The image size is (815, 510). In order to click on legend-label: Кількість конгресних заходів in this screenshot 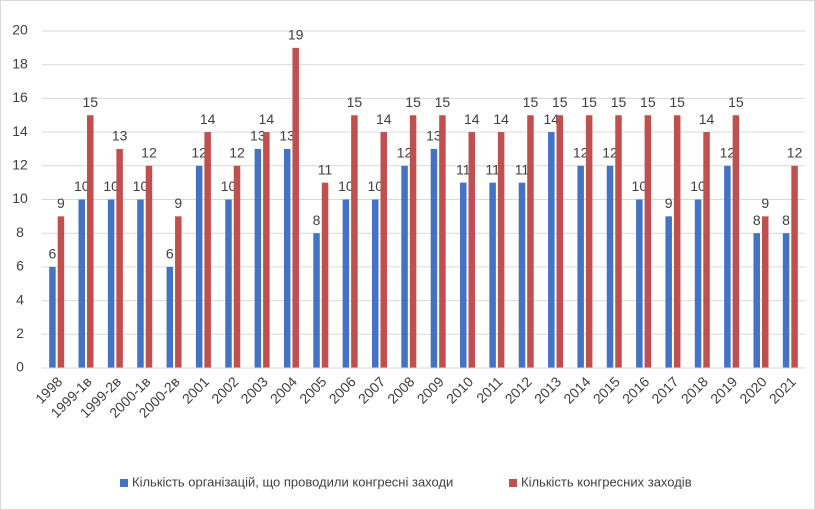, I will do `click(606, 481)`.